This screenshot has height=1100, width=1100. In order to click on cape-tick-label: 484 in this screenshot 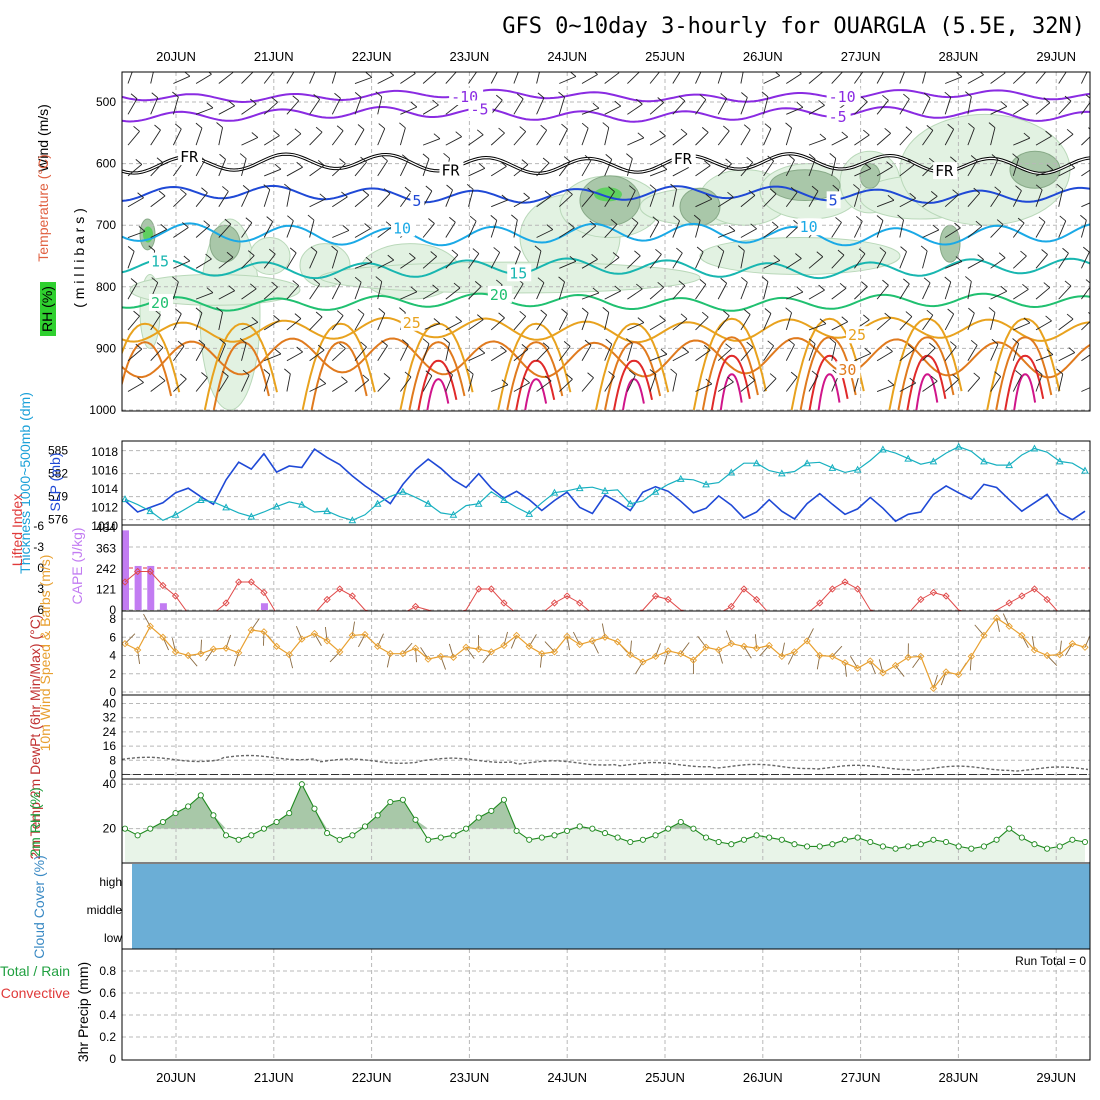, I will do `click(106, 528)`.